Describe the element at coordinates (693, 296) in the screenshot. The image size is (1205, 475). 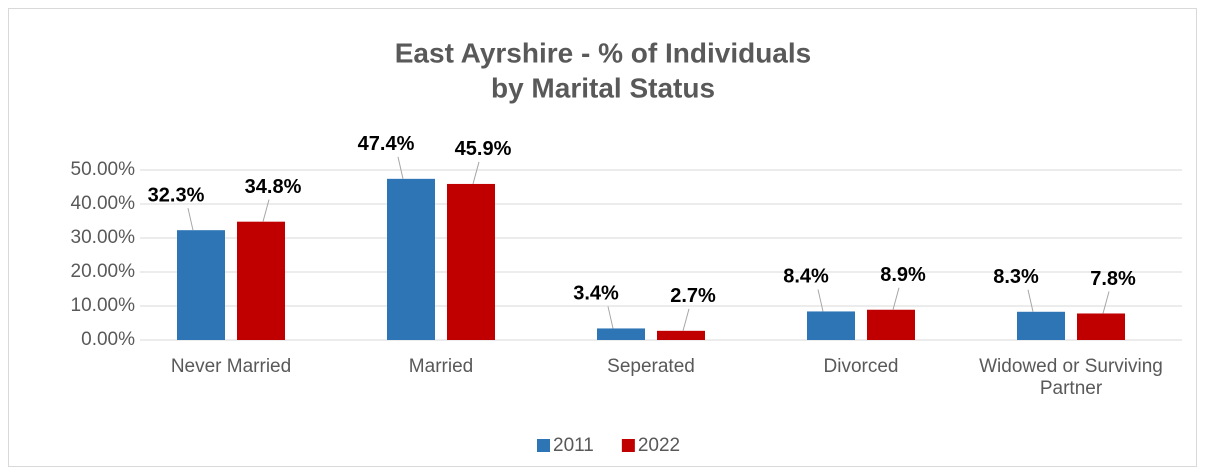
I see `data-label: 2.7%` at that location.